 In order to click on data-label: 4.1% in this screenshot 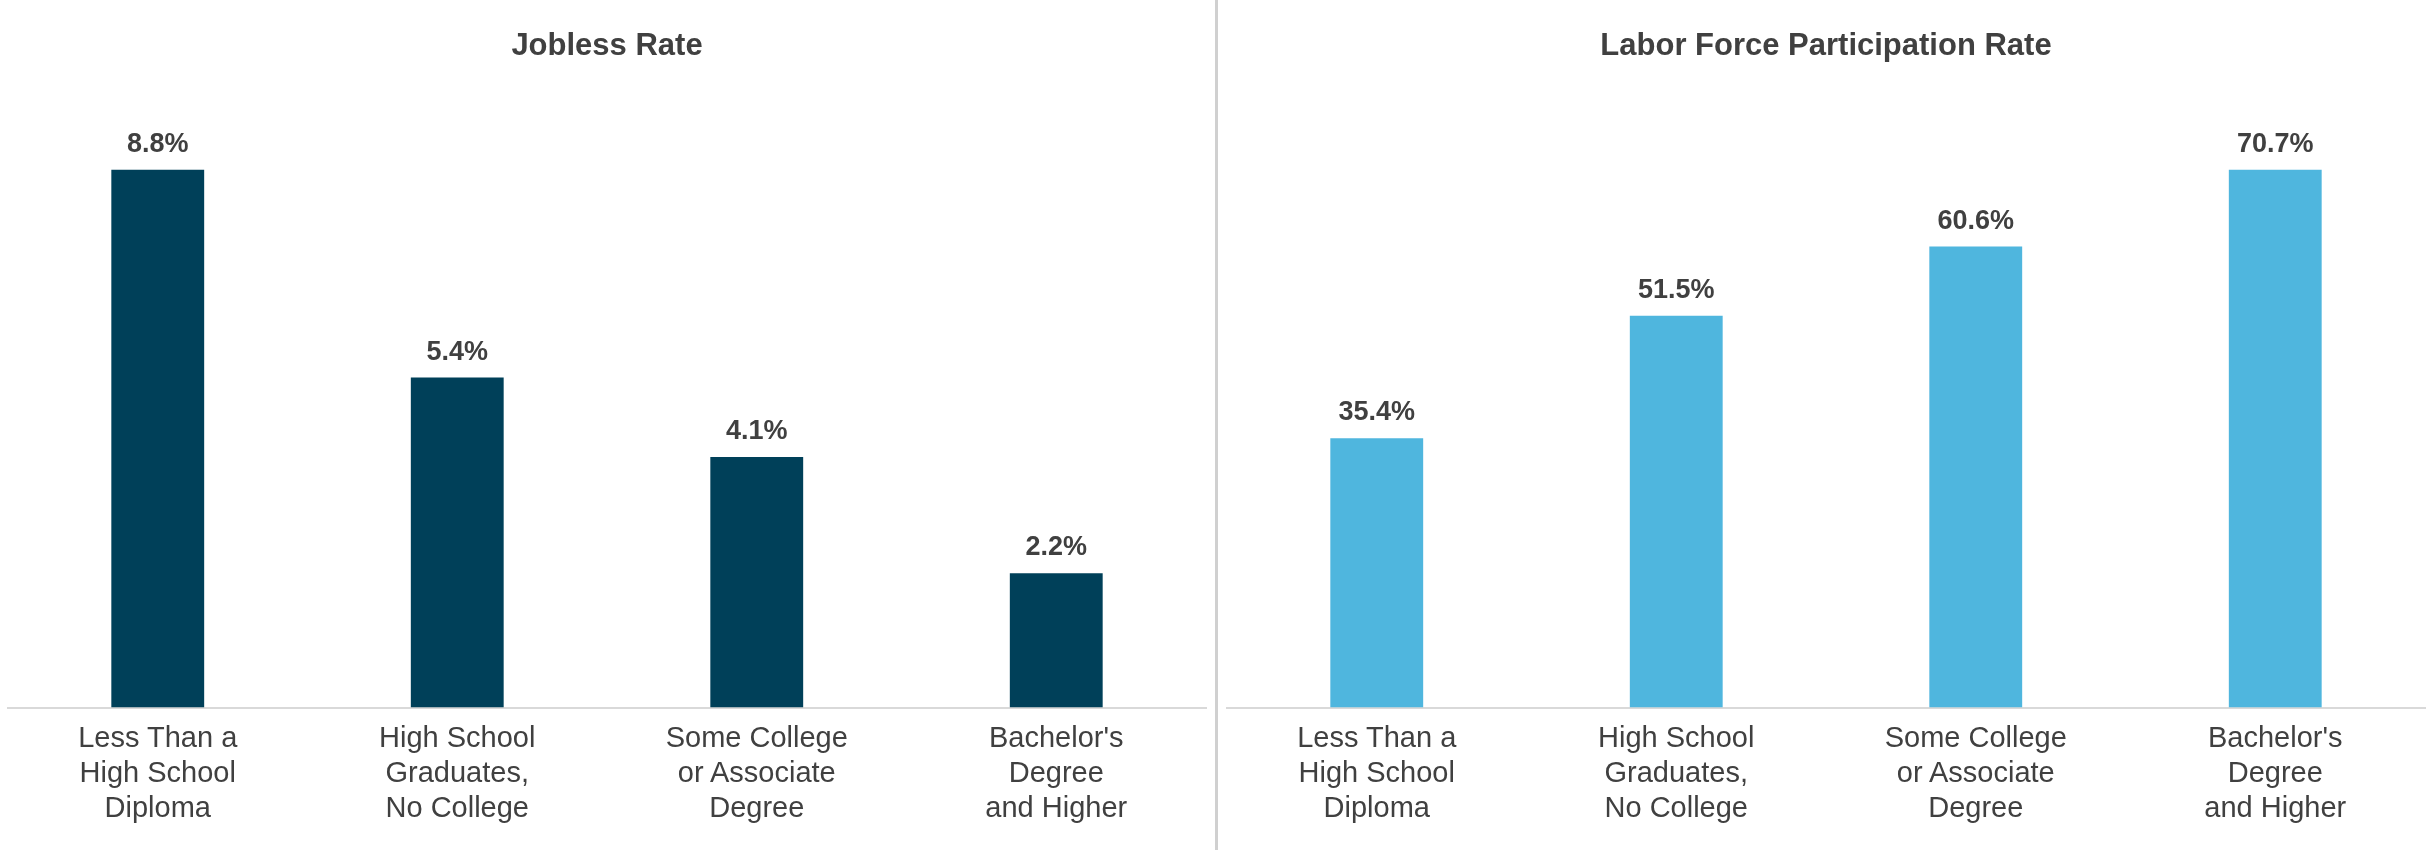, I will do `click(756, 429)`.